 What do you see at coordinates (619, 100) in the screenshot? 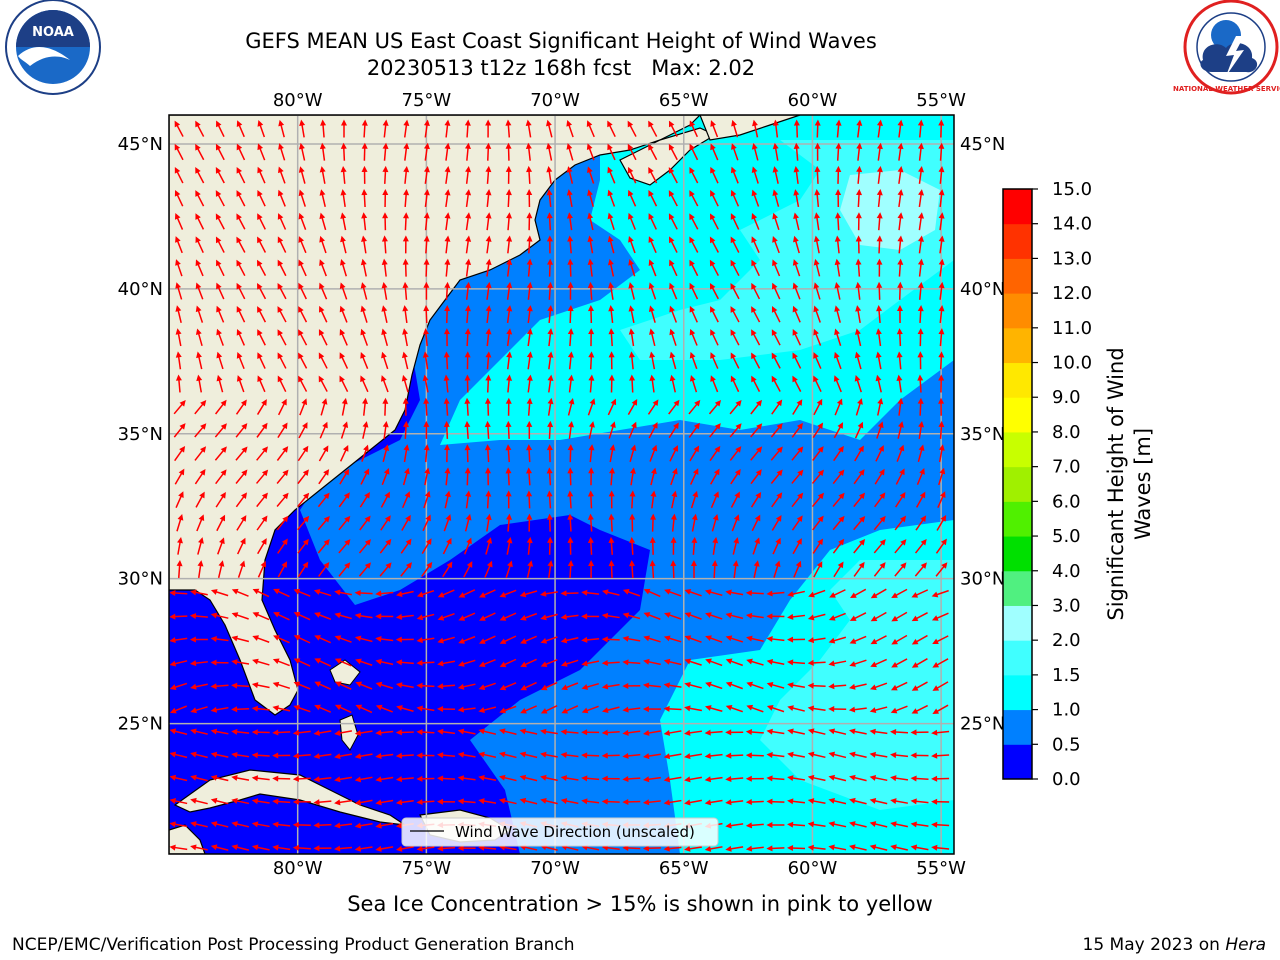
I see `lon-labels-top: 80°W 75°W 70°W 65°W 60°W 55°W` at bounding box center [619, 100].